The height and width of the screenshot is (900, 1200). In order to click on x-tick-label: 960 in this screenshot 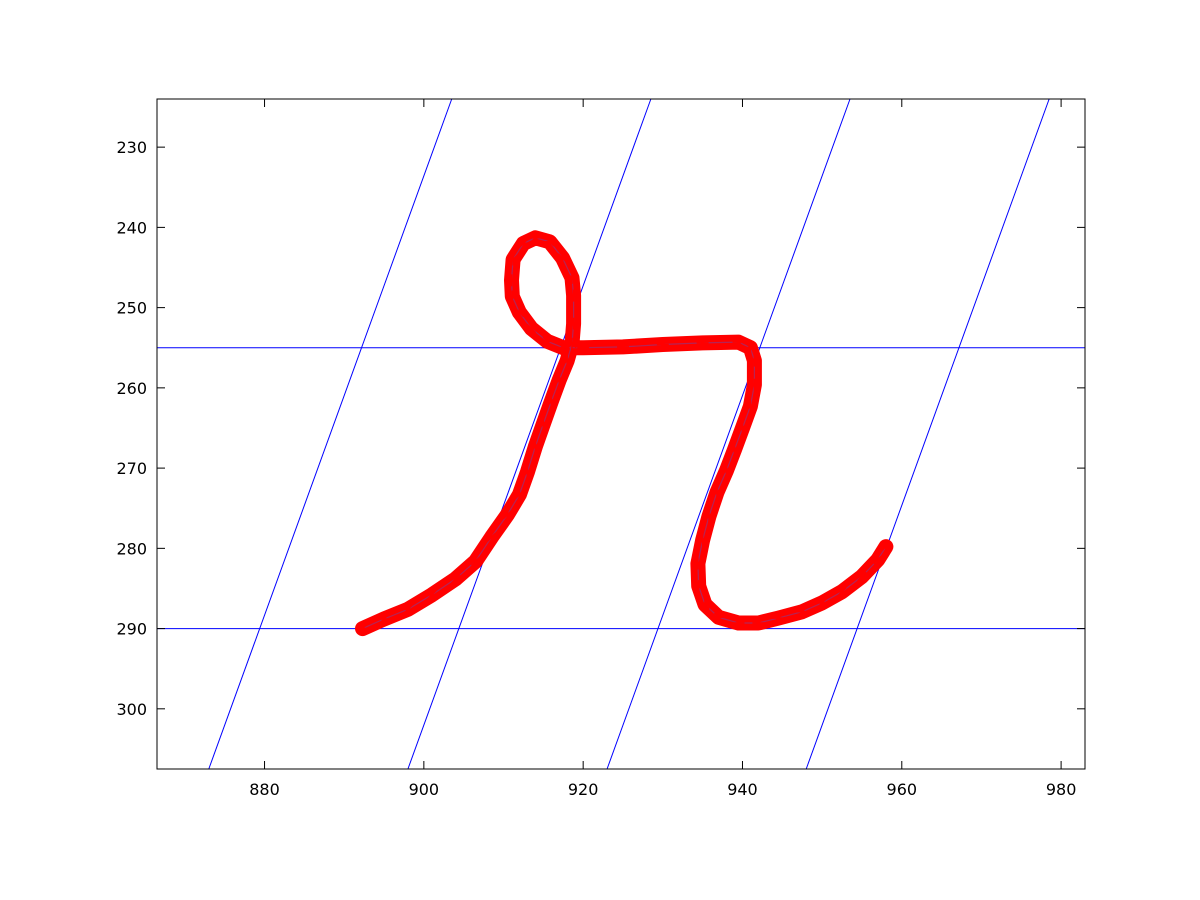, I will do `click(902, 789)`.